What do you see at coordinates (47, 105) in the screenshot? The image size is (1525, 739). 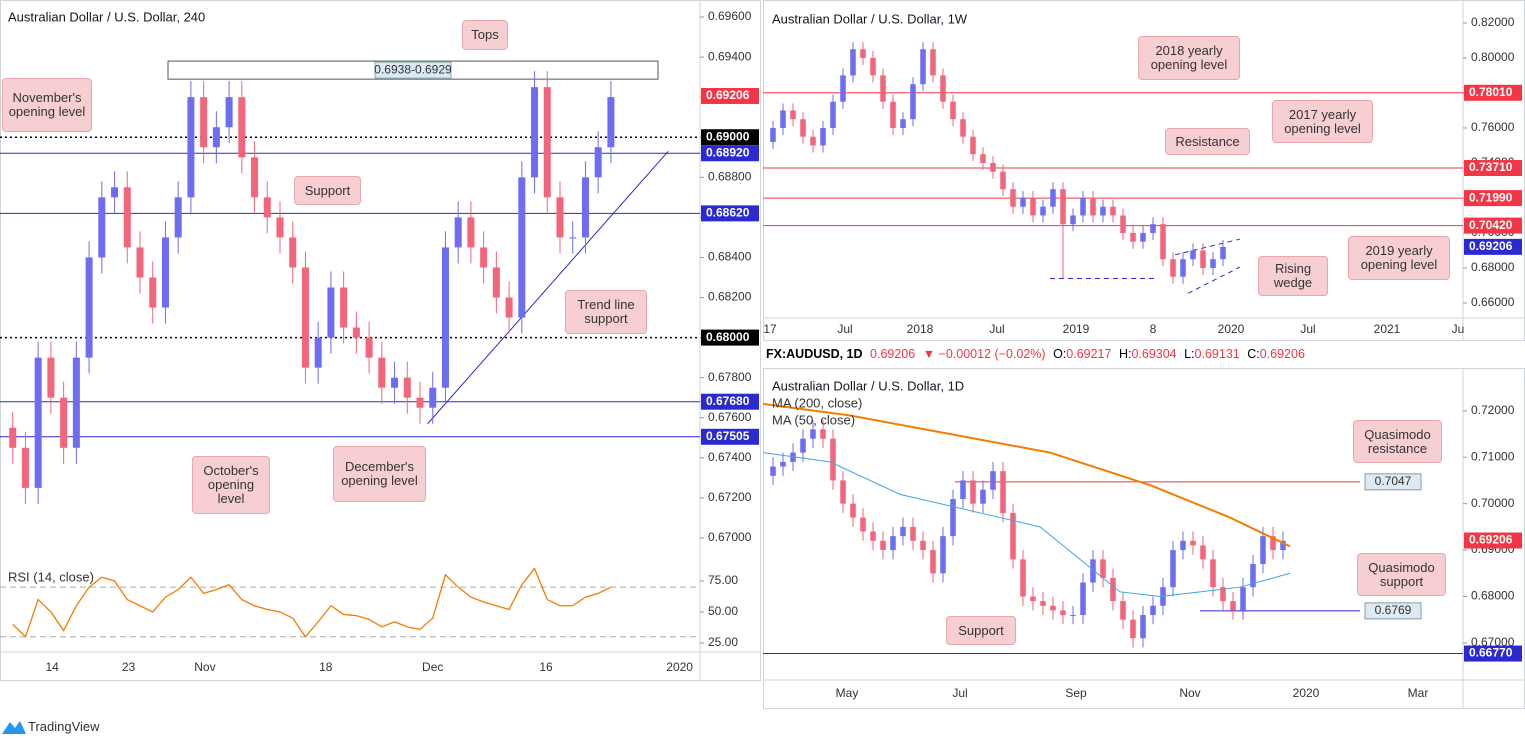 I see `callout: November's opening level` at bounding box center [47, 105].